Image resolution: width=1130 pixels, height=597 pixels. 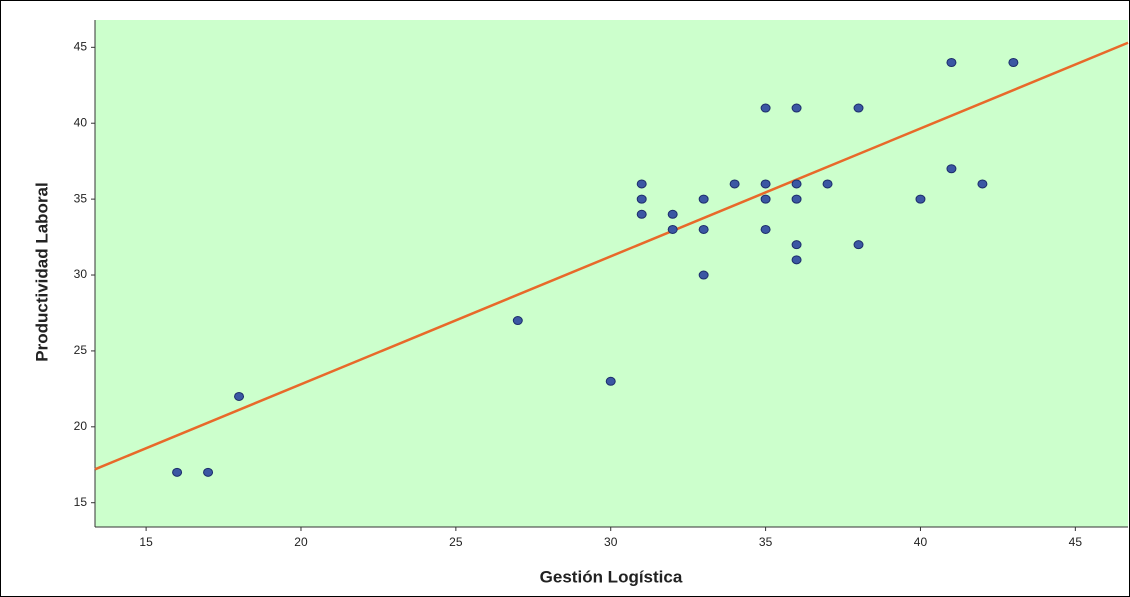 I want to click on y-tick-label: 45, so click(x=81, y=46).